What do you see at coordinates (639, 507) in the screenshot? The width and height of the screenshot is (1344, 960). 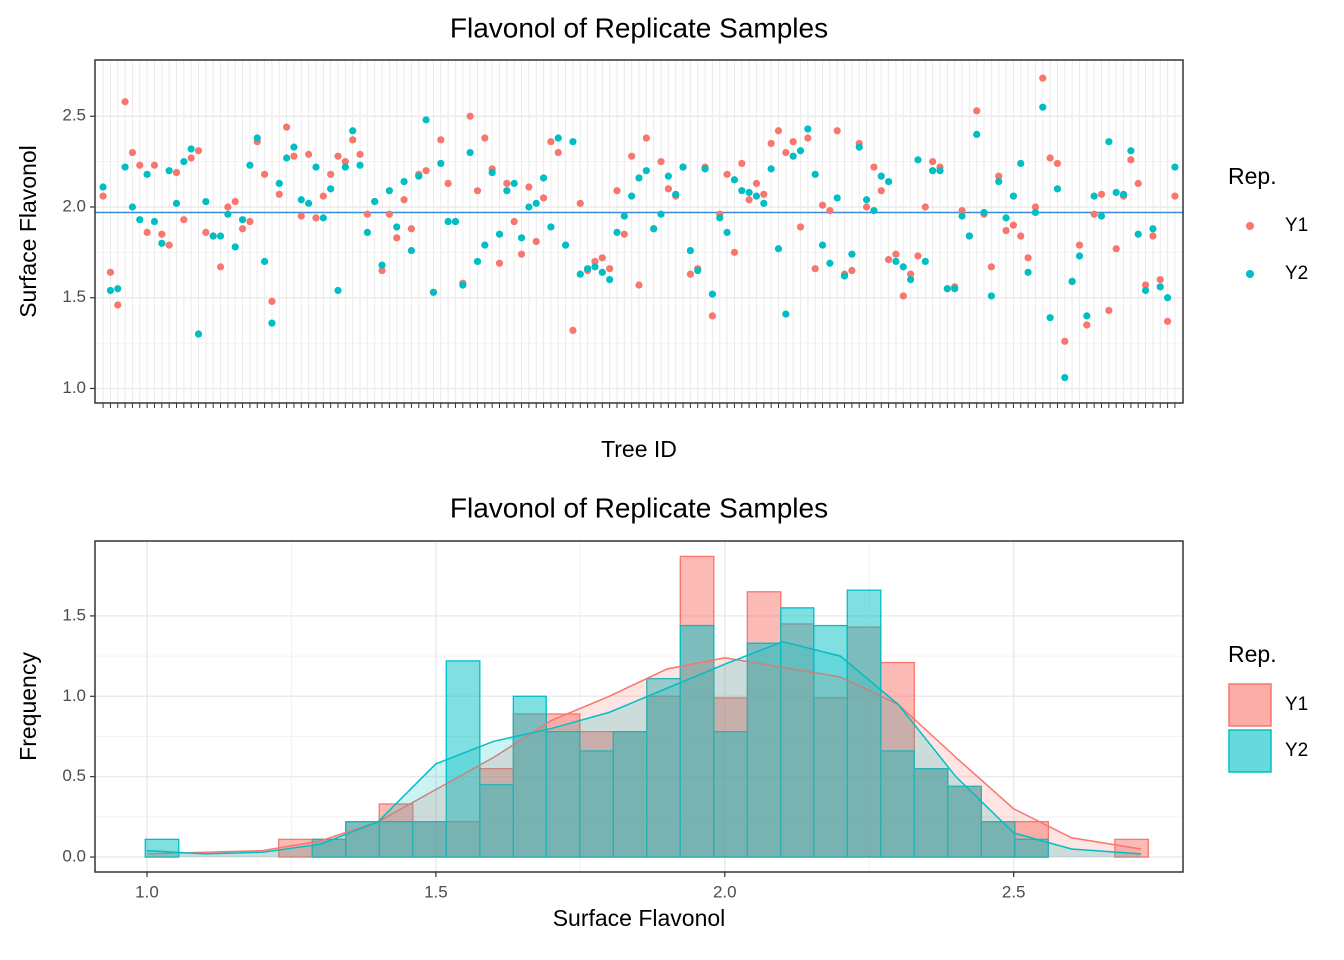 I see `chart-title: Flavonol of Replicate Samples` at bounding box center [639, 507].